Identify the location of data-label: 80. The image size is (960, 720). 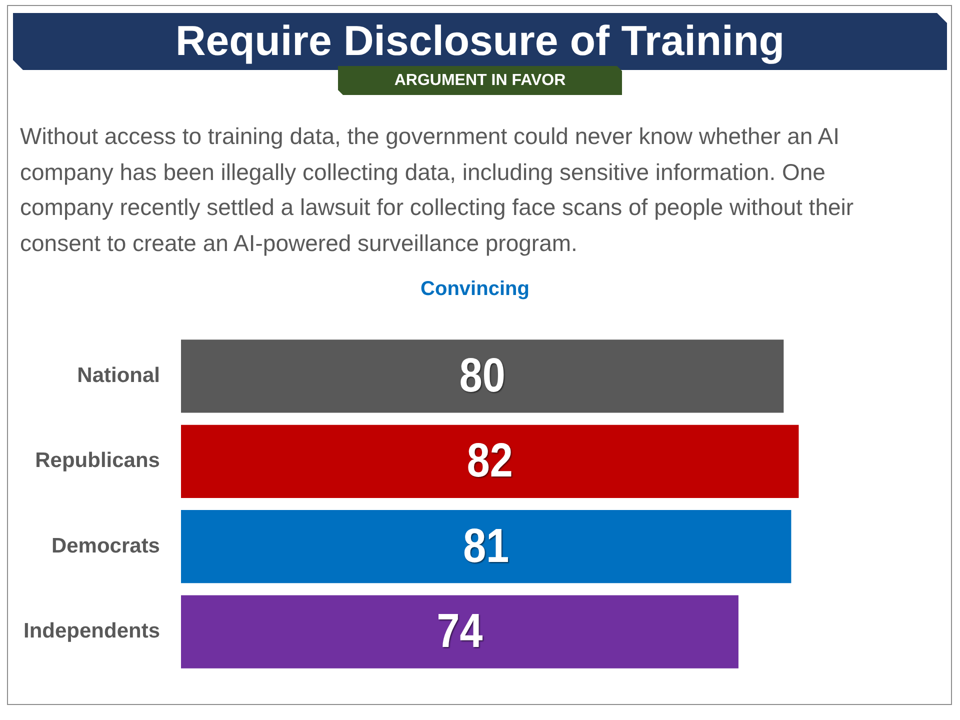
(482, 375).